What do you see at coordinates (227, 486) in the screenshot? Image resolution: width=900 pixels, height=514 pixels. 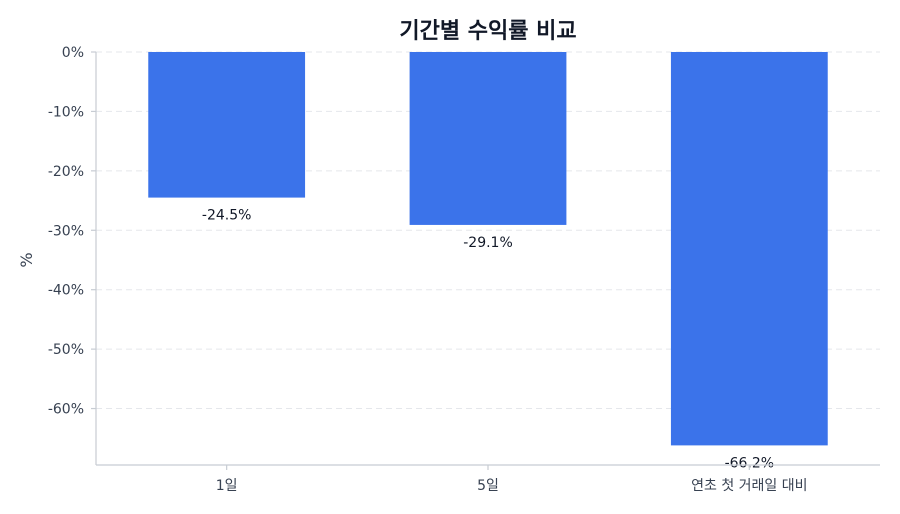 I see `x-tick-label: 1일` at bounding box center [227, 486].